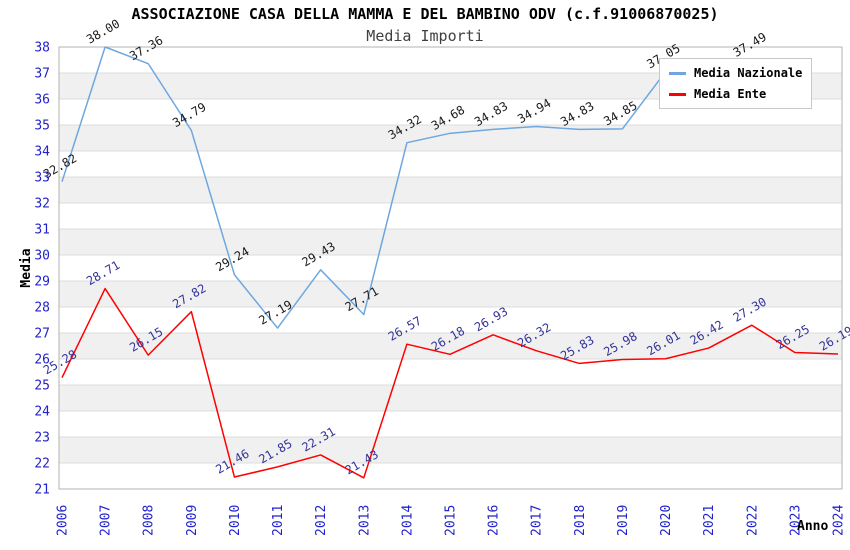 Image resolution: width=850 pixels, height=550 pixels. Describe the element at coordinates (42, 438) in the screenshot. I see `y-tick-label: 23` at that location.